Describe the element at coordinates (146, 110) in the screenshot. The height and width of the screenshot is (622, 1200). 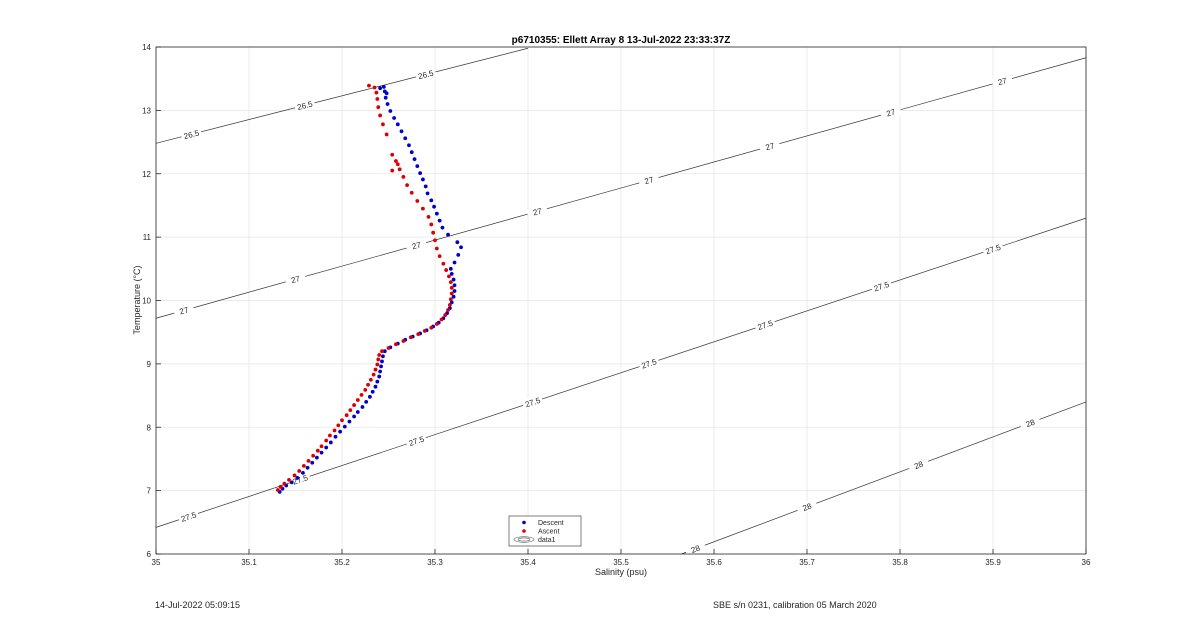
I see `y-tick-label: 13` at that location.